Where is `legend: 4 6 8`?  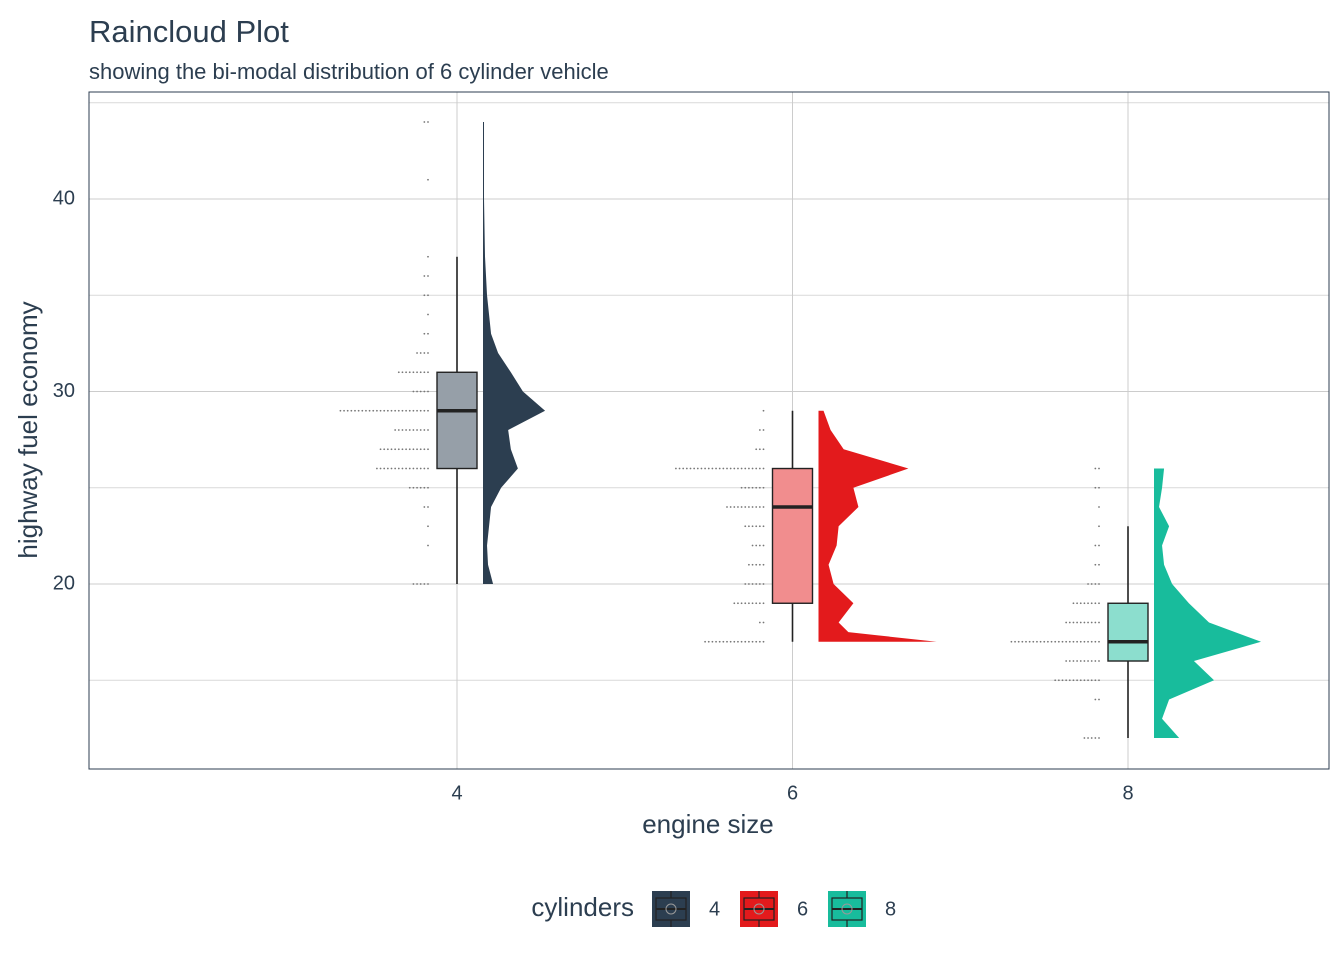 legend: 4 6 8 is located at coordinates (774, 909).